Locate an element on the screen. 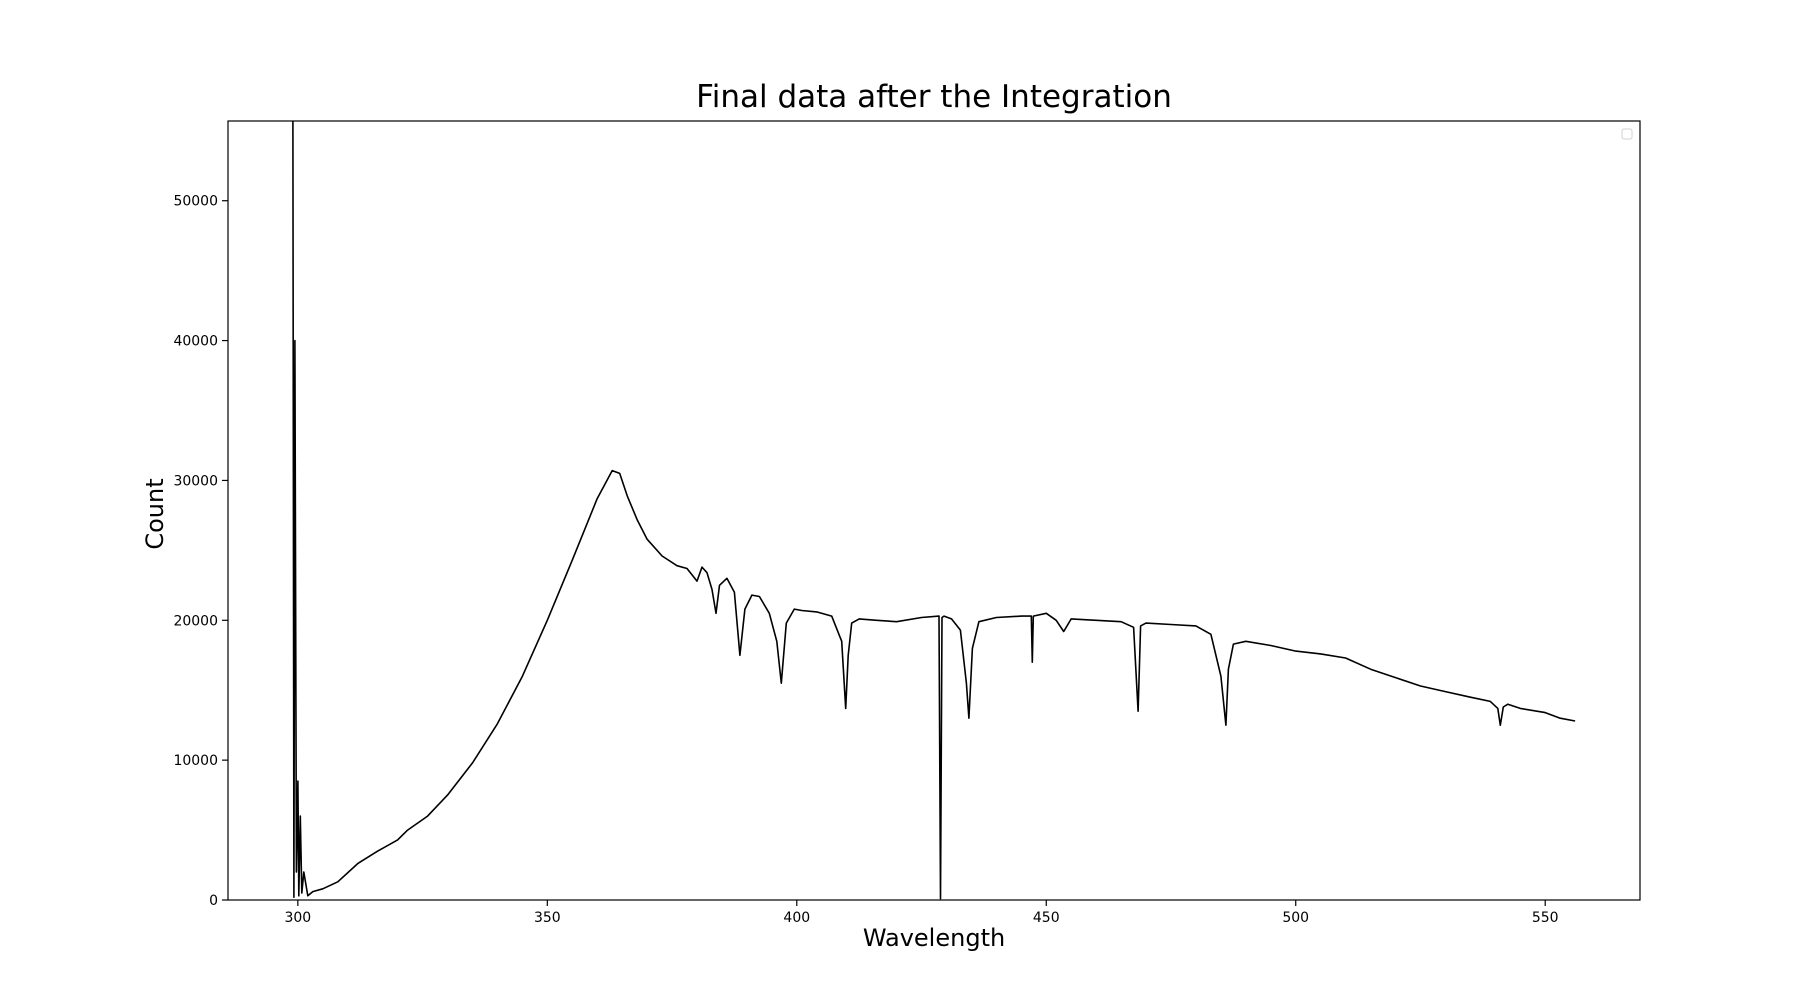 This screenshot has width=1800, height=1004. chart-title: Final data after the Integration is located at coordinates (934, 97).